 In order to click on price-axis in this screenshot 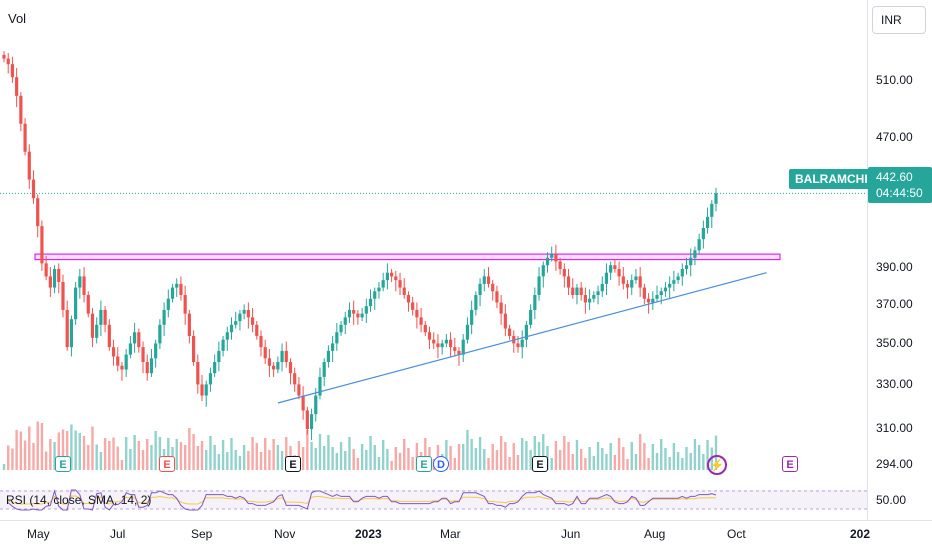, I will do `click(899, 260)`.